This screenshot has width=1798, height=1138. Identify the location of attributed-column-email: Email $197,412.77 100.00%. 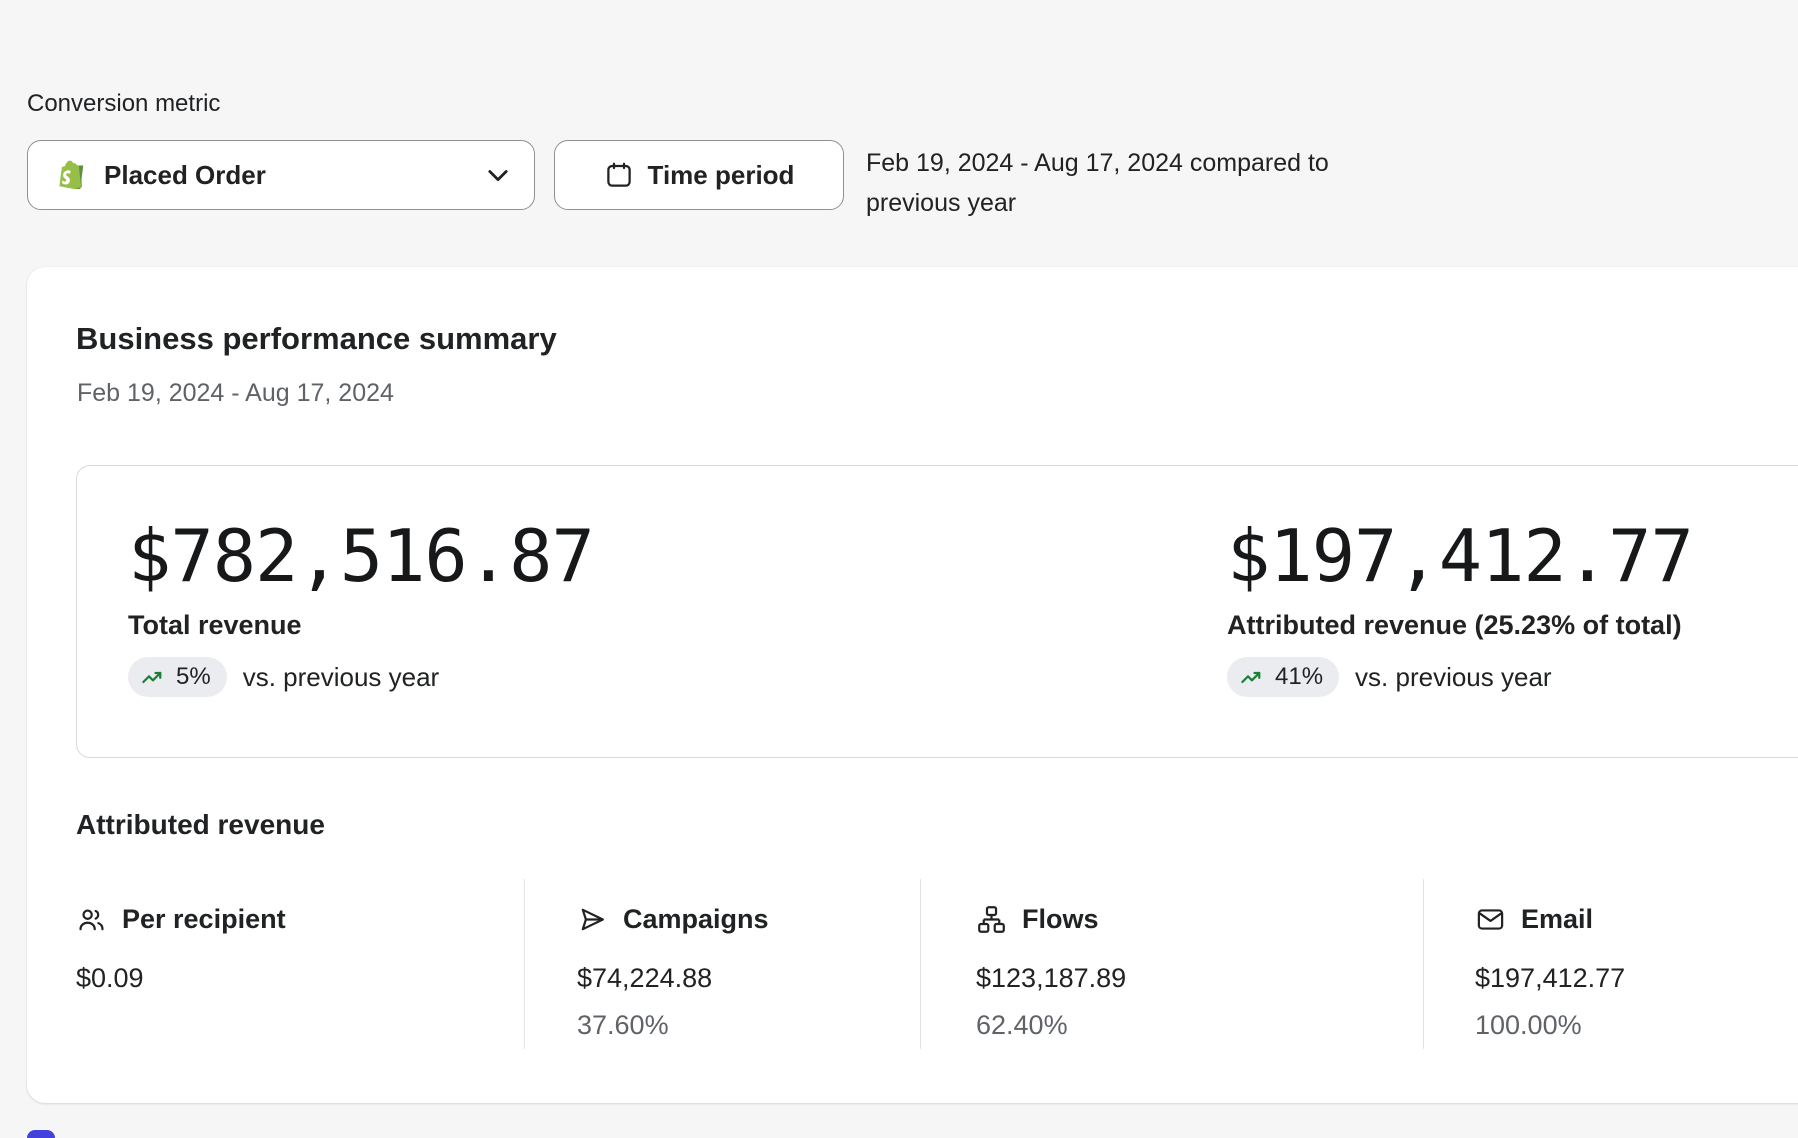
(1550, 970).